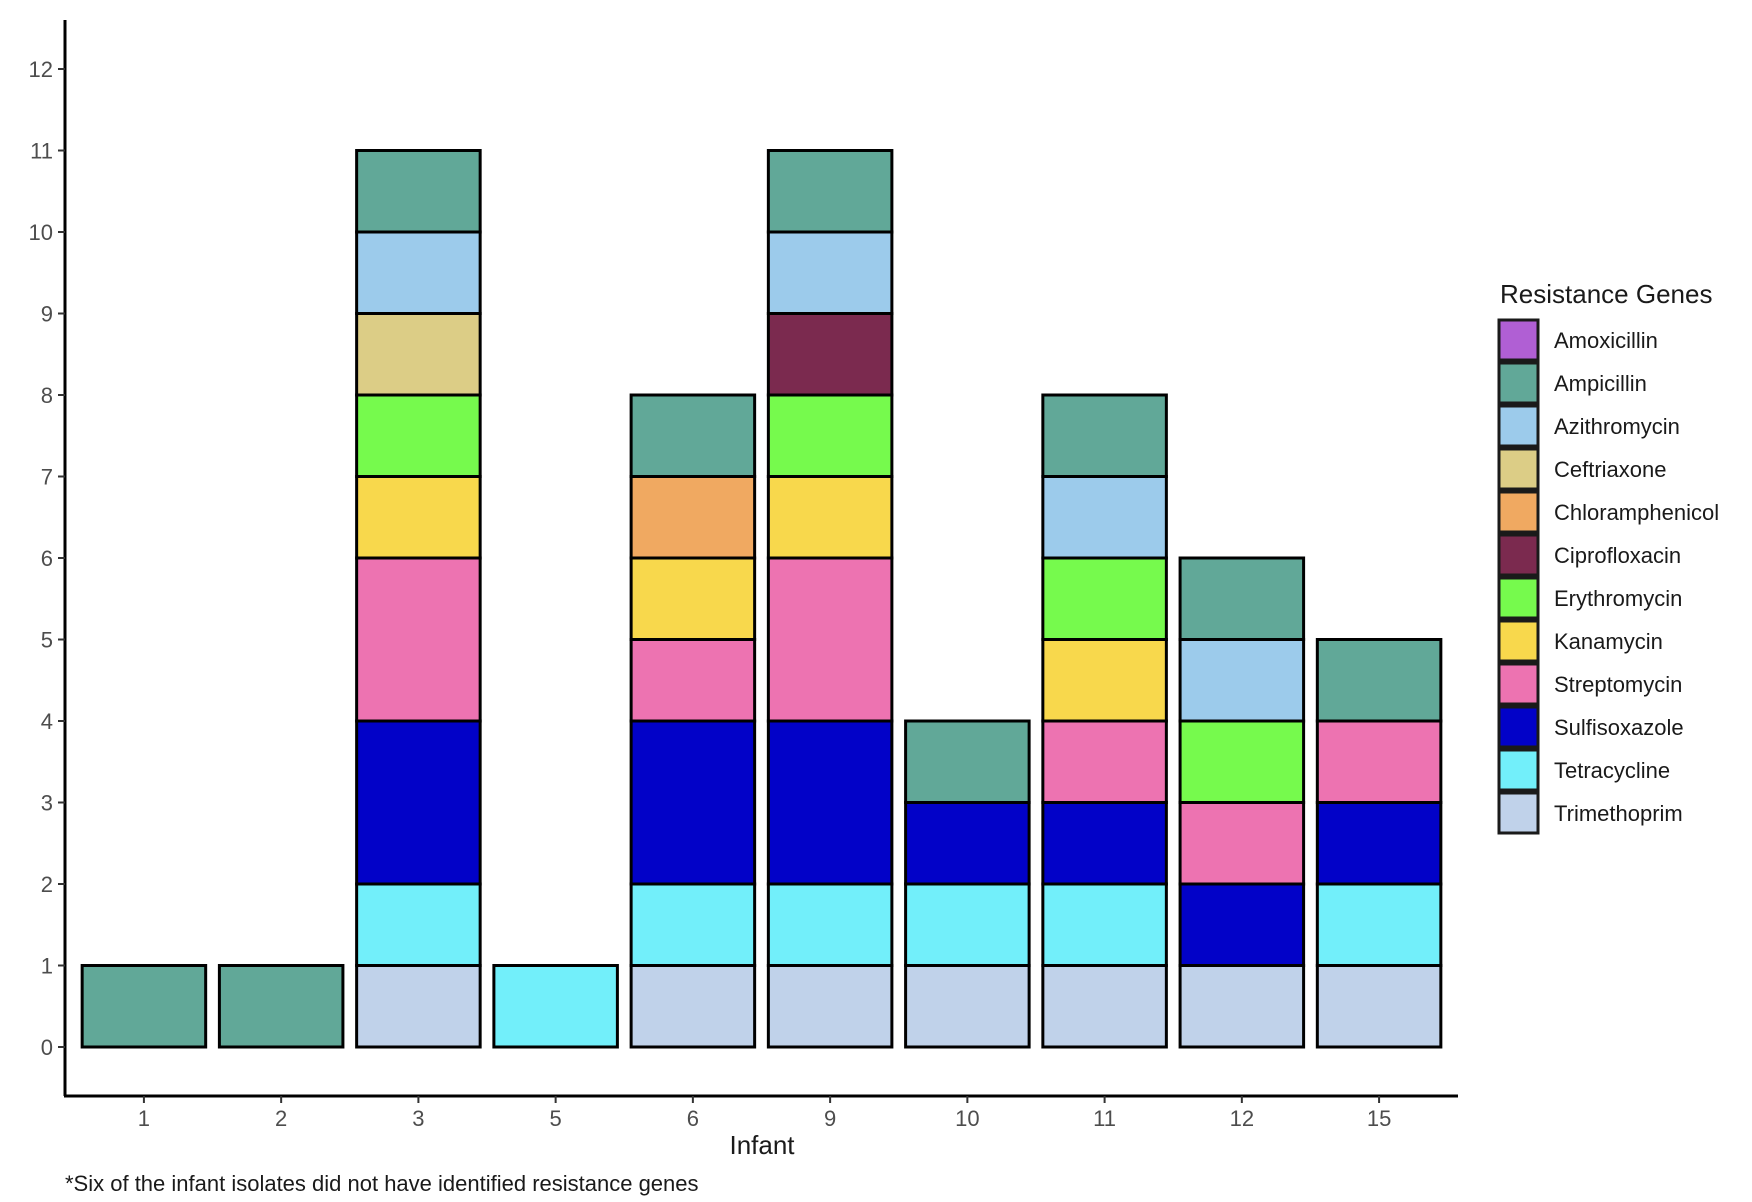 The width and height of the screenshot is (1752, 1202). Describe the element at coordinates (47, 884) in the screenshot. I see `y-tick-label: 2` at that location.